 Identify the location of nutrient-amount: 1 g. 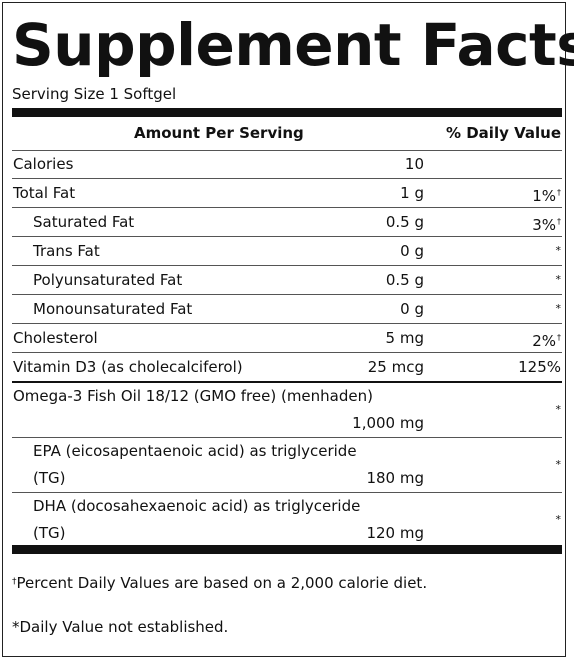
(412, 193).